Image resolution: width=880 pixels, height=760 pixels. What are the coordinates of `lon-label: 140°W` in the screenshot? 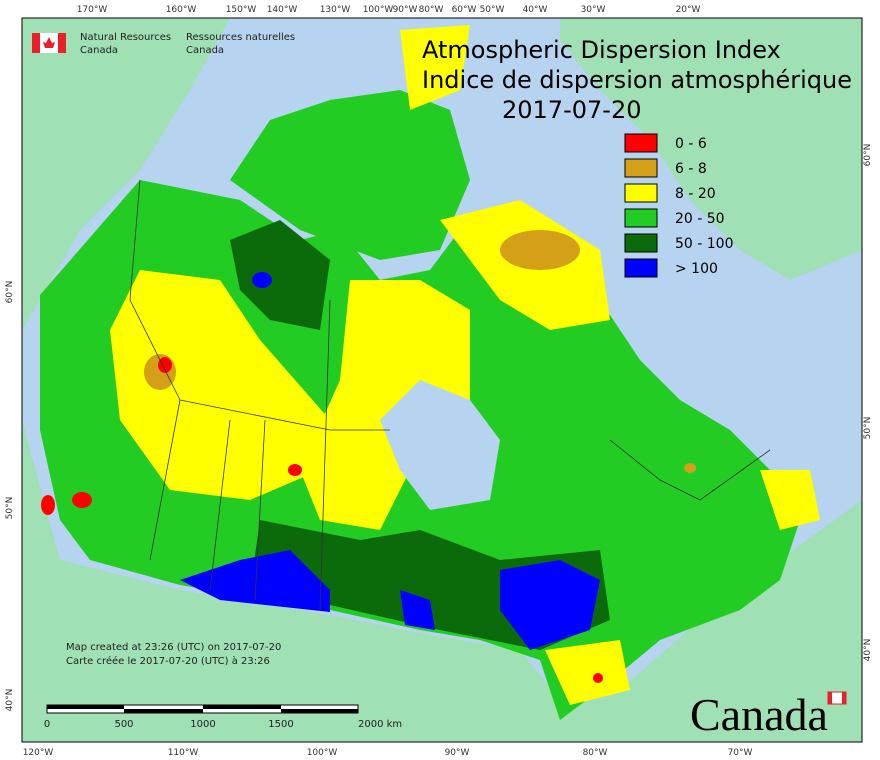 It's located at (282, 10).